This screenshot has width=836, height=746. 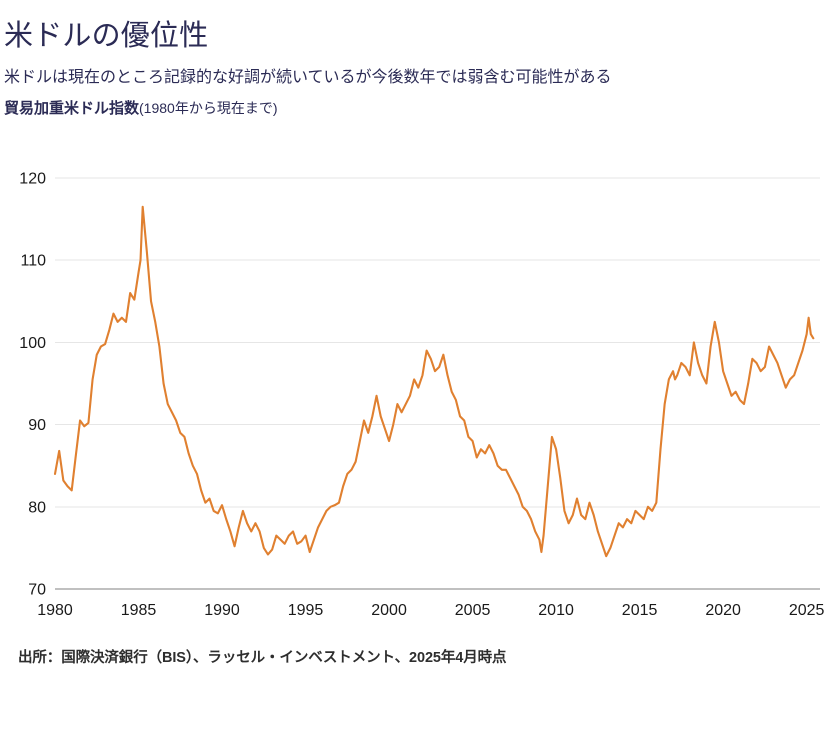 What do you see at coordinates (72, 108) in the screenshot?
I see `chart-axis-note-main: 貿易加重米ドル指数` at bounding box center [72, 108].